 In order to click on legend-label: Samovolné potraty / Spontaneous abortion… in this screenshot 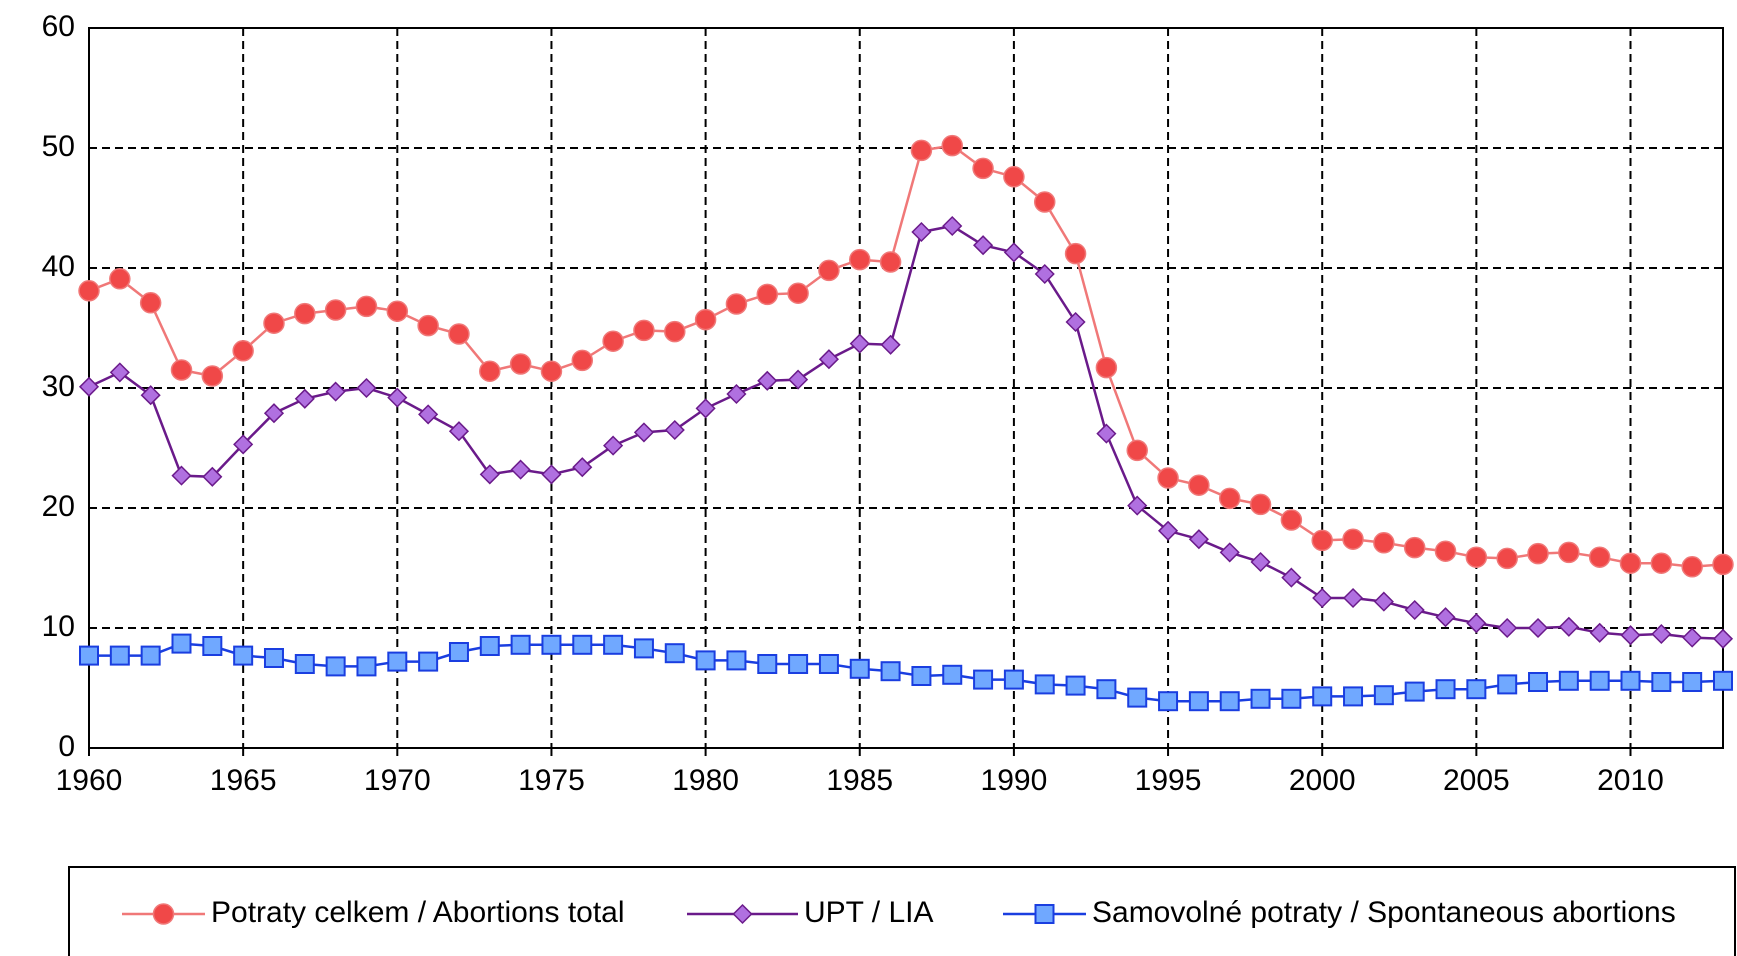, I will do `click(1384, 912)`.